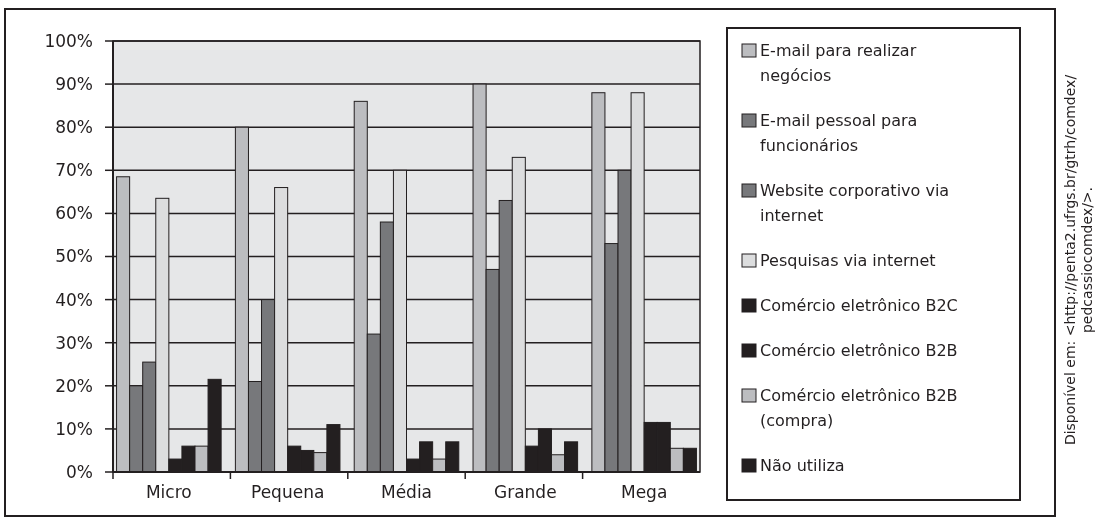 The width and height of the screenshot is (1101, 520). I want to click on y-tick-label: 30%, so click(74, 342).